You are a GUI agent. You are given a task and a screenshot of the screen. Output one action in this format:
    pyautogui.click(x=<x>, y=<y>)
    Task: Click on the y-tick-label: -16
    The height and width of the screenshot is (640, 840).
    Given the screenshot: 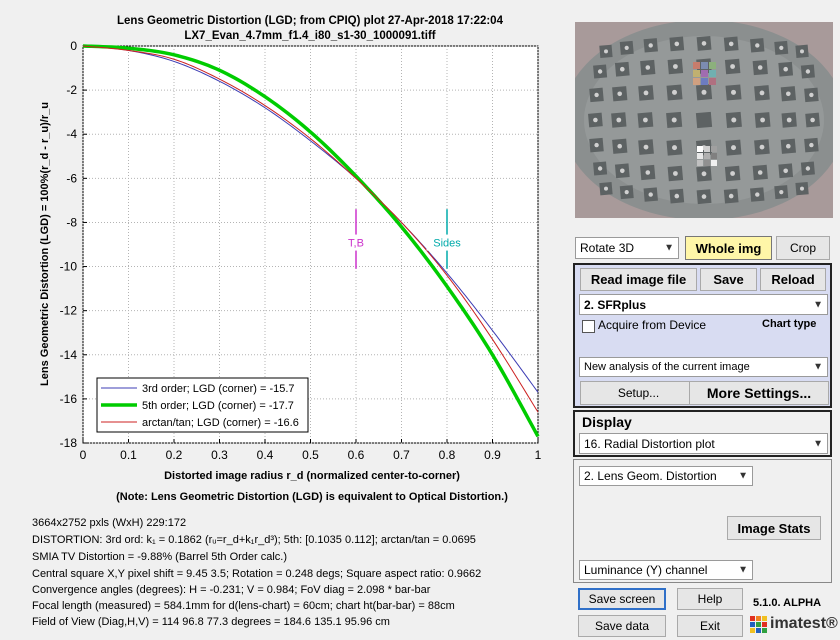 What is the action you would take?
    pyautogui.click(x=69, y=399)
    